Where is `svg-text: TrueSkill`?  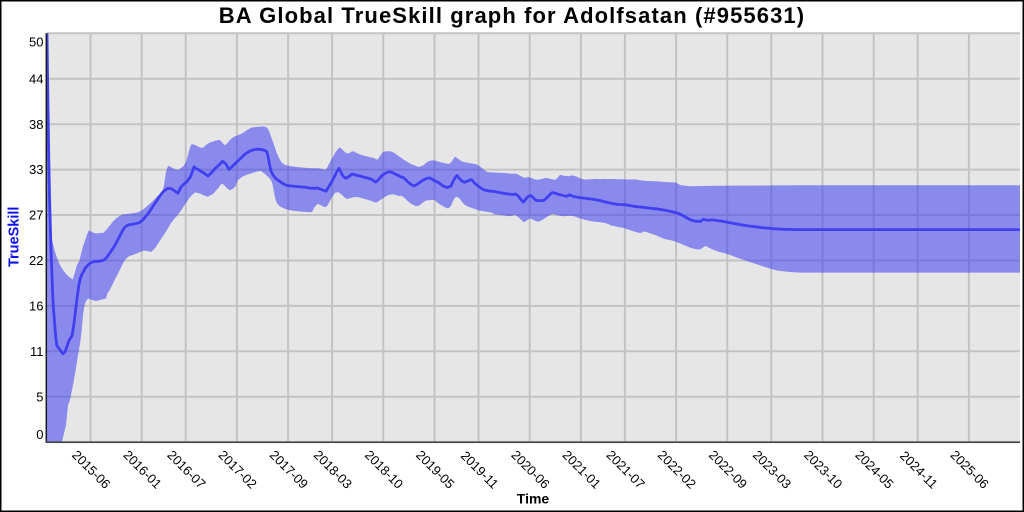 svg-text: TrueSkill is located at coordinates (15, 237).